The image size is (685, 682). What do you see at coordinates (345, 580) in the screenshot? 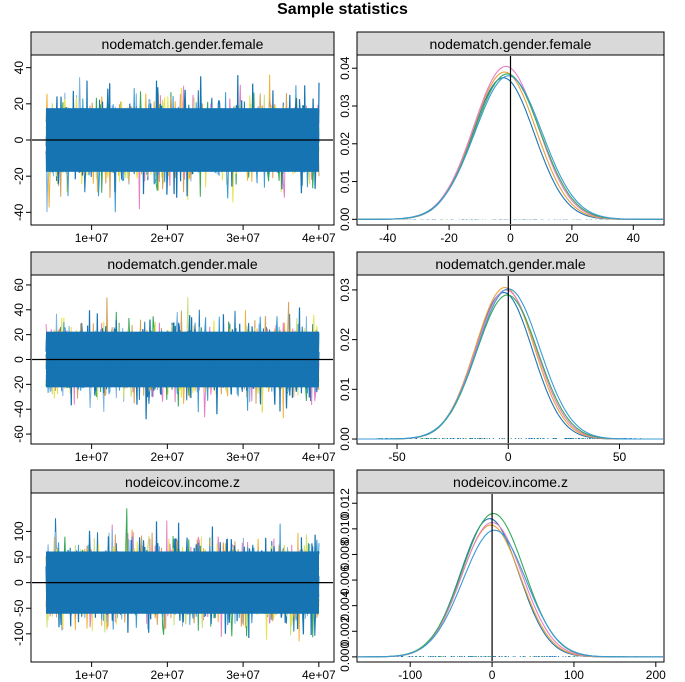
I see `y-tick-label: 0.006` at bounding box center [345, 580].